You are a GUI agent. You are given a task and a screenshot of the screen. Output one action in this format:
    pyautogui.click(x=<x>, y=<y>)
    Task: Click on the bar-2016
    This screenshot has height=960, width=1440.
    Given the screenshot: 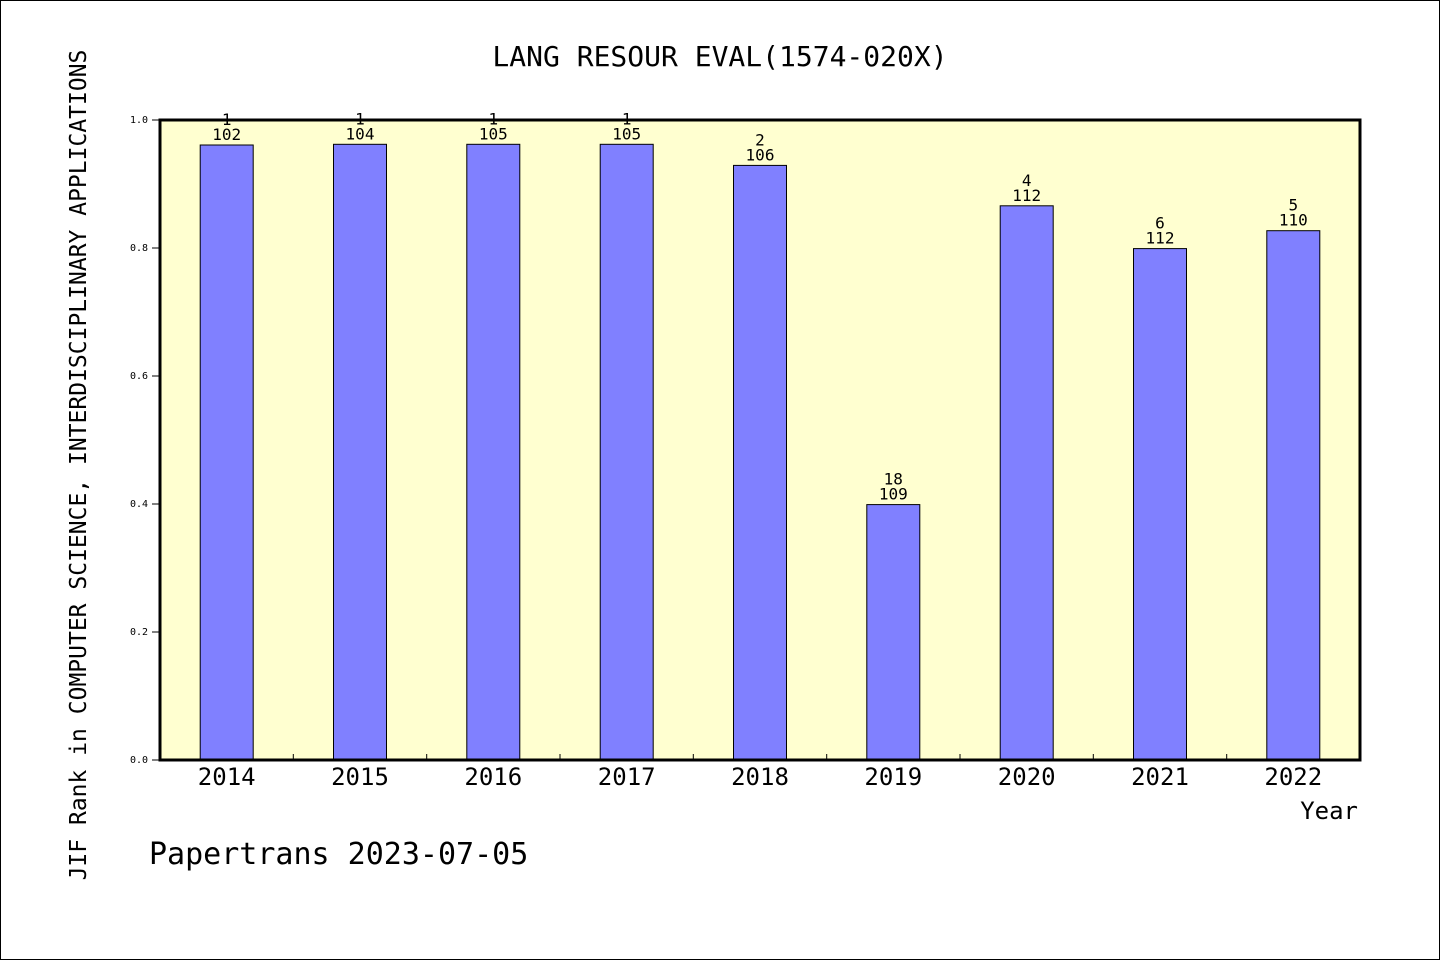 What is the action you would take?
    pyautogui.click(x=493, y=452)
    